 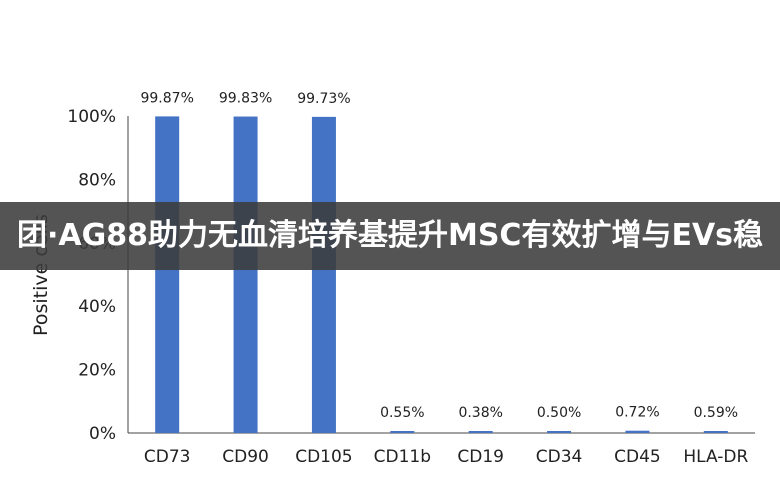 I want to click on y-tick-label: 100%, so click(x=91, y=117).